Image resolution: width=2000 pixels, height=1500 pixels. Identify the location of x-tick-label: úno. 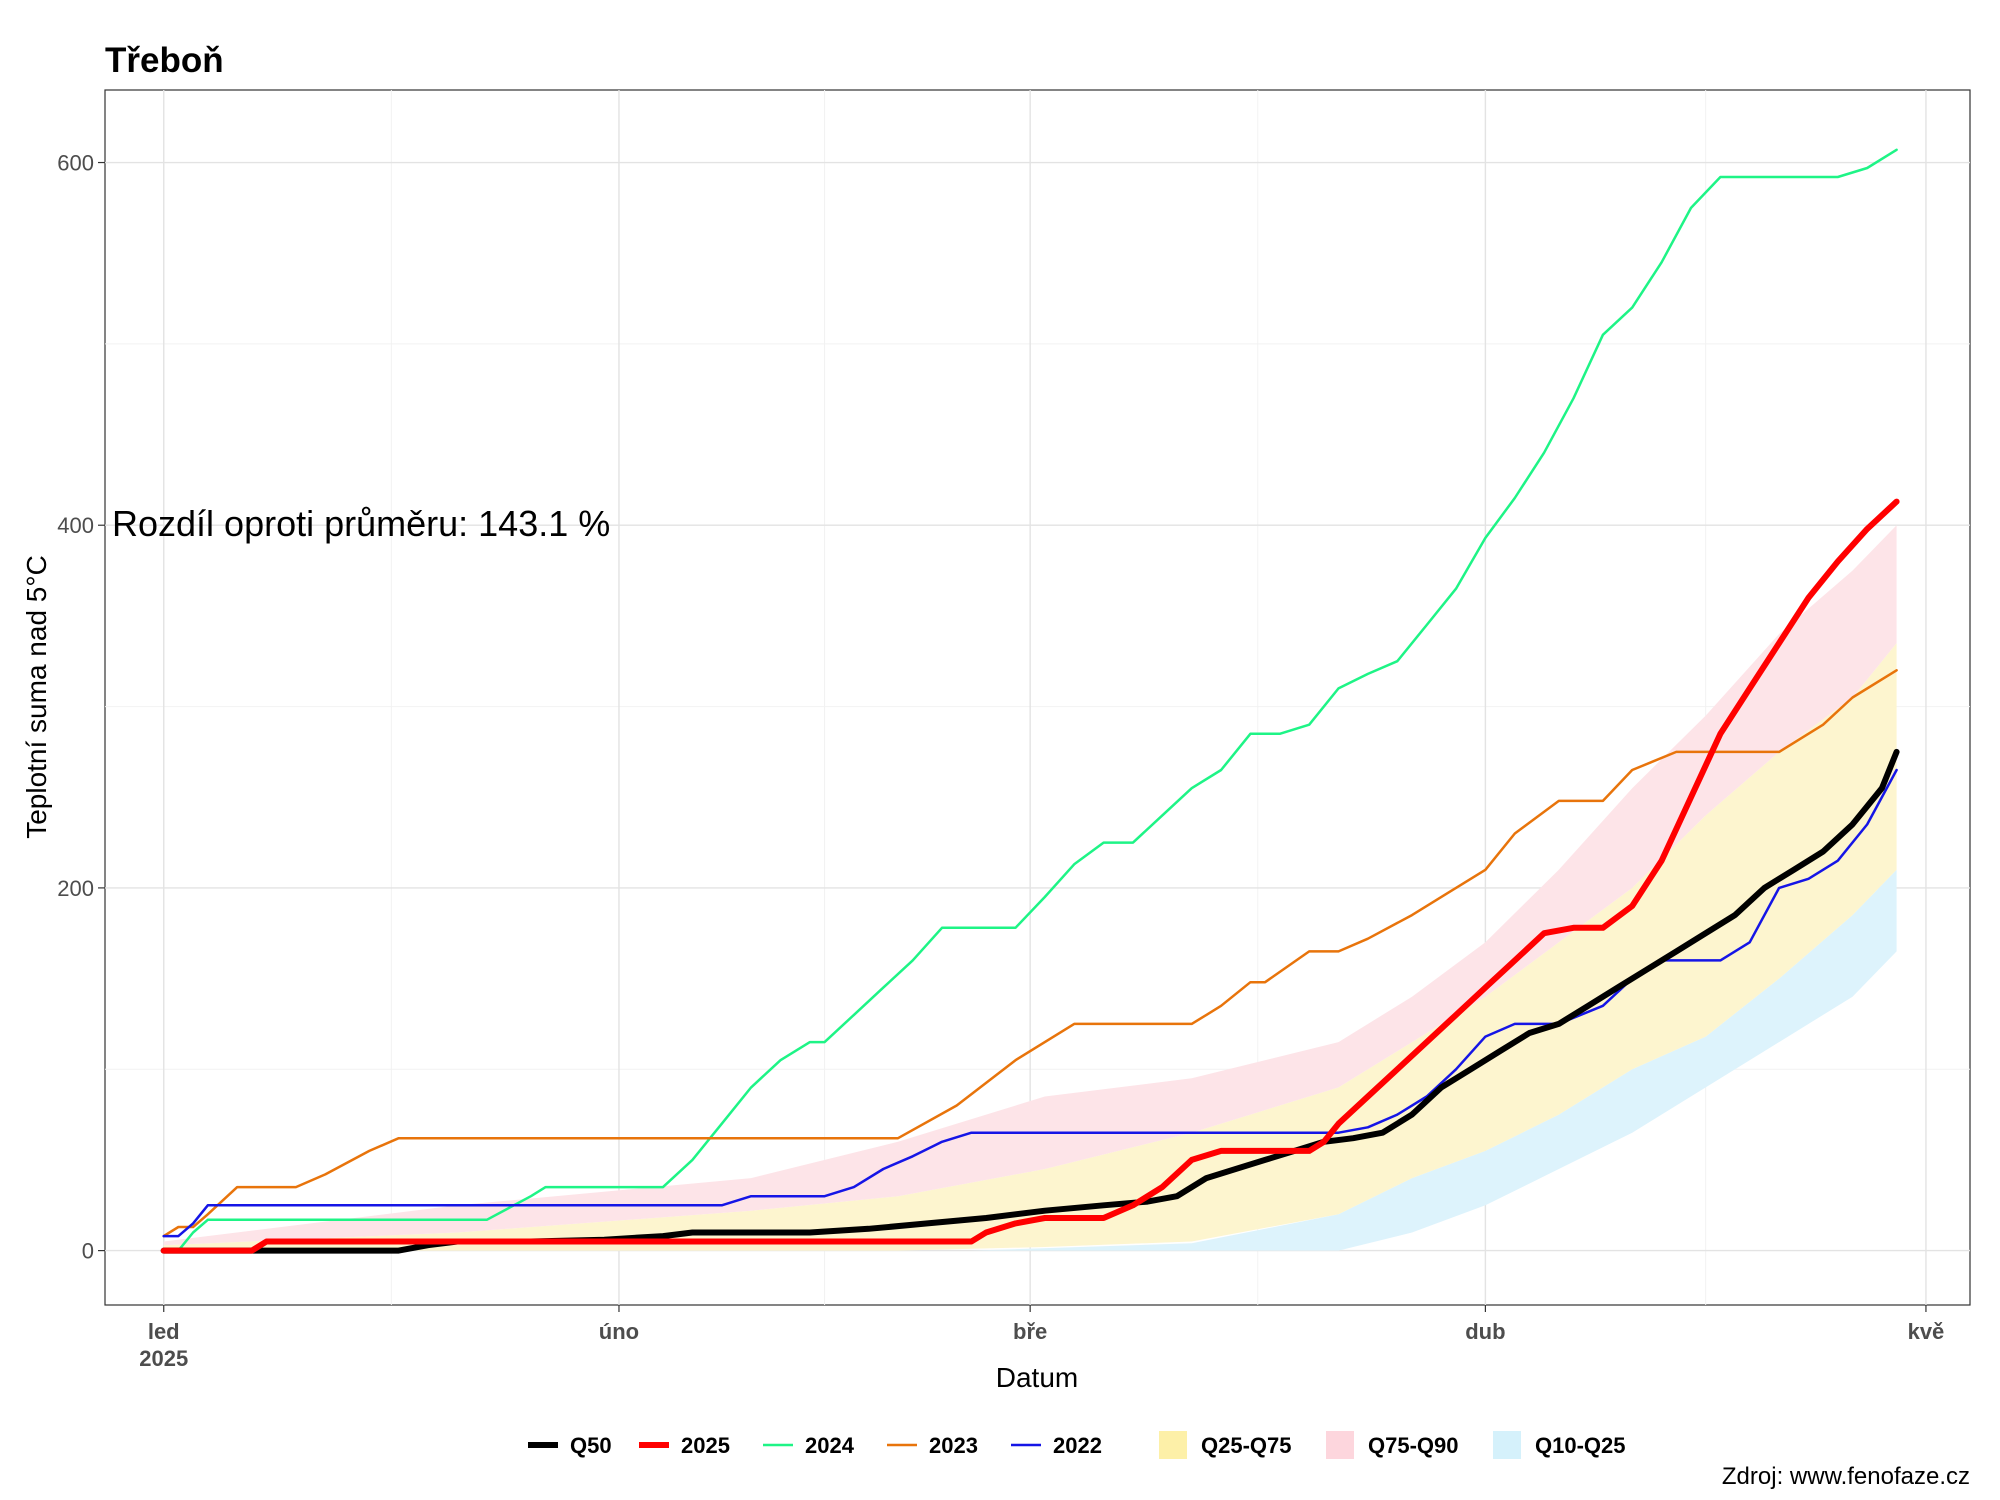
(619, 1331).